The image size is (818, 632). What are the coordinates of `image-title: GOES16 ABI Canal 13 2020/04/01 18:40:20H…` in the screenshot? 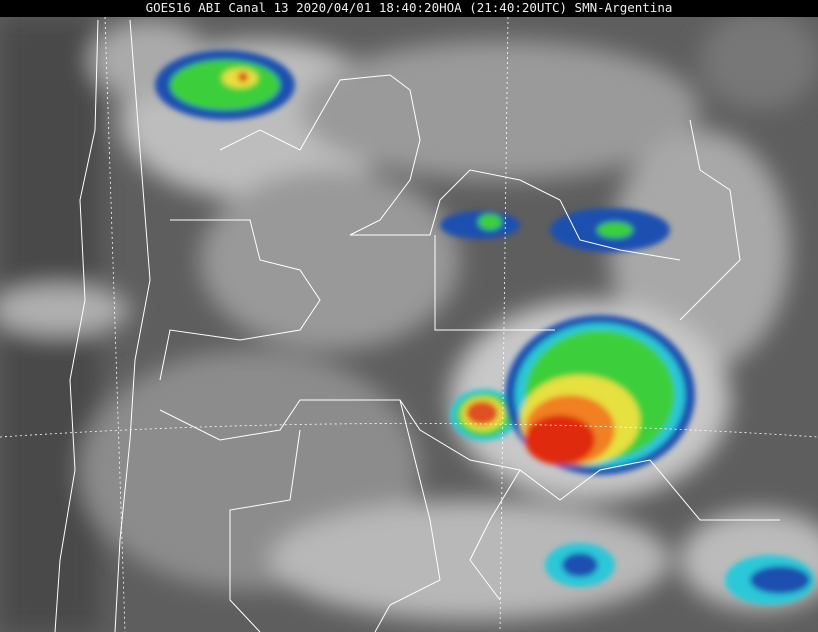 It's located at (409, 8).